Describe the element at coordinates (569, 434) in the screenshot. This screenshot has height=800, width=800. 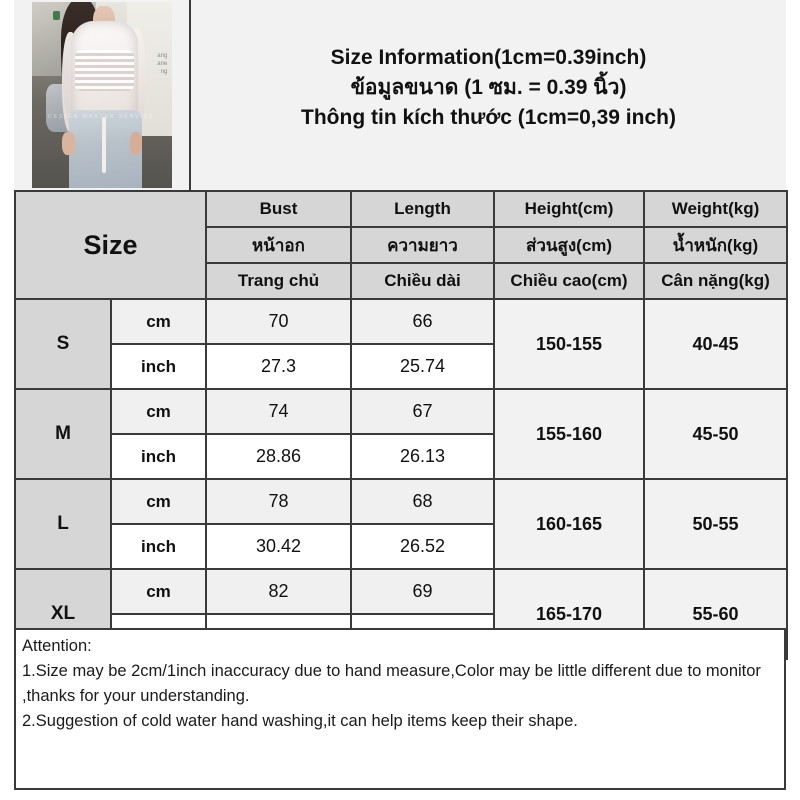
I see `height-m: 155-160` at that location.